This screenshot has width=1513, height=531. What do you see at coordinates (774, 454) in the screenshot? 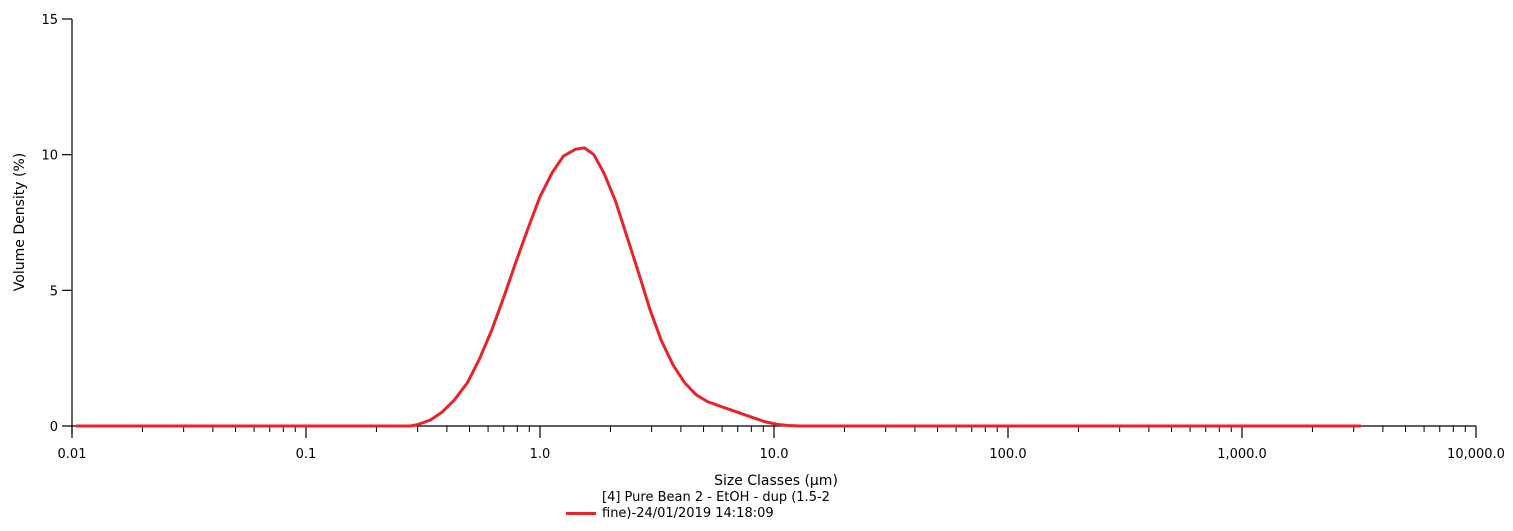
I see `x-tick-label: 10.0` at bounding box center [774, 454].